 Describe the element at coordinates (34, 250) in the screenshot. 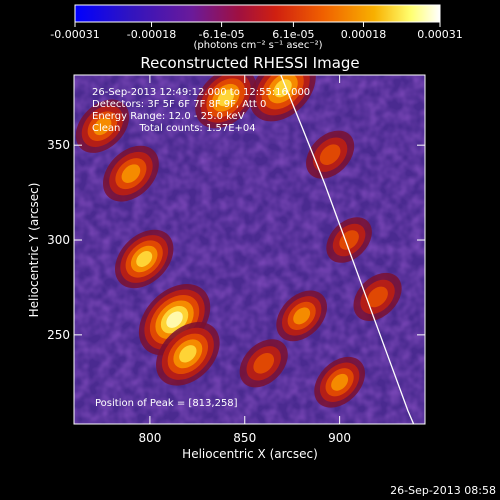

I see `y-axis-label: Heliocentric Y (arcsec)` at that location.